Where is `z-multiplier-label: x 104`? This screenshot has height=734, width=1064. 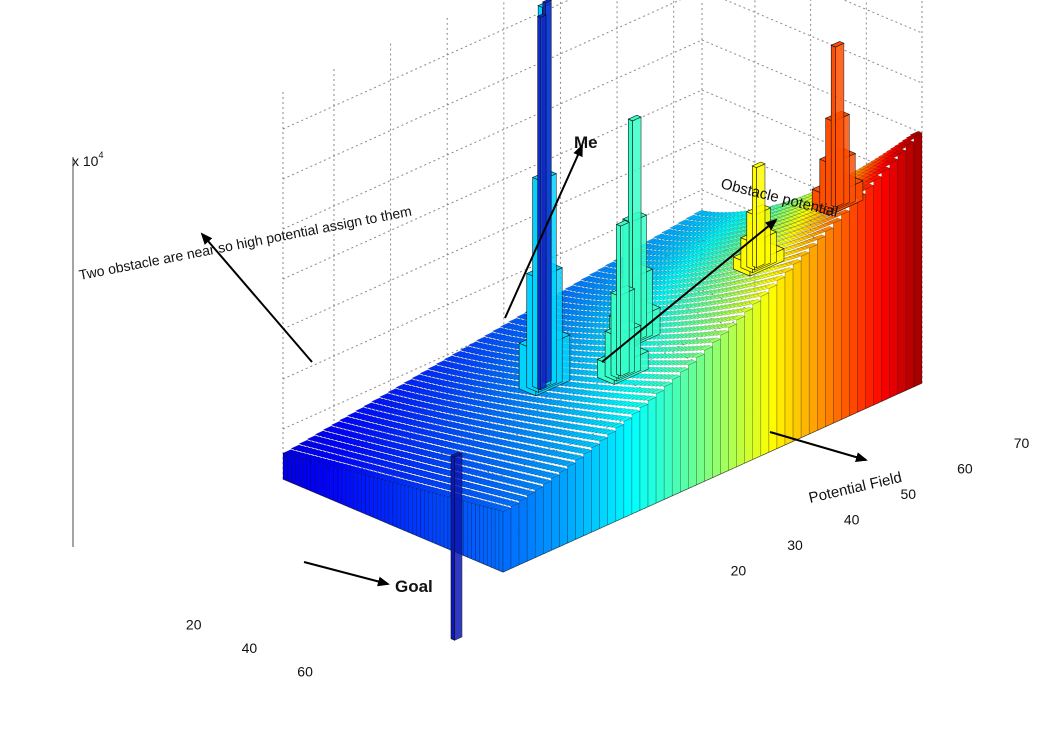 z-multiplier-label: x 104 is located at coordinates (87, 159).